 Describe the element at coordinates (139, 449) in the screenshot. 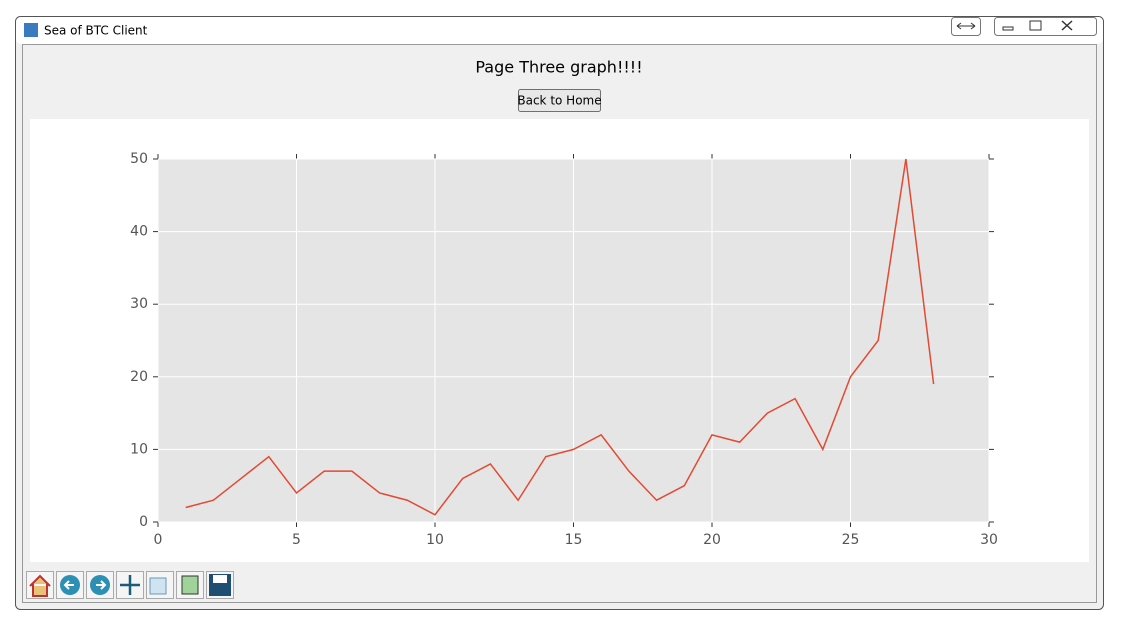

I see `y-tick-label: 10` at that location.